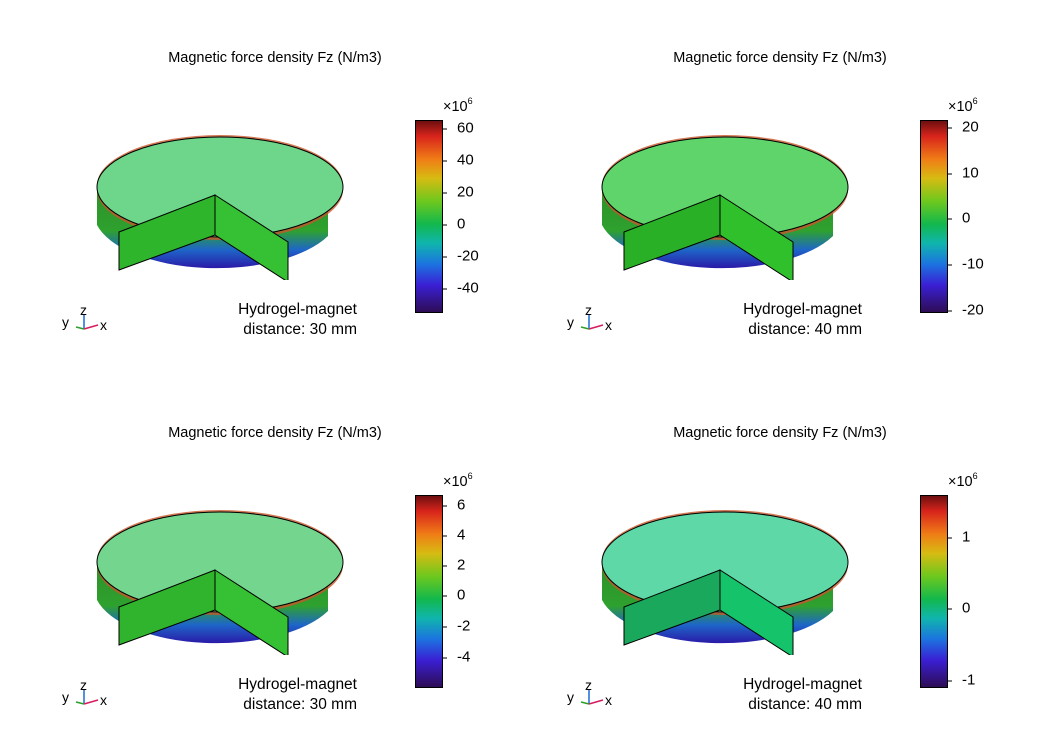 The height and width of the screenshot is (748, 1041). What do you see at coordinates (961, 680) in the screenshot?
I see `colorbar-tick: -1` at bounding box center [961, 680].